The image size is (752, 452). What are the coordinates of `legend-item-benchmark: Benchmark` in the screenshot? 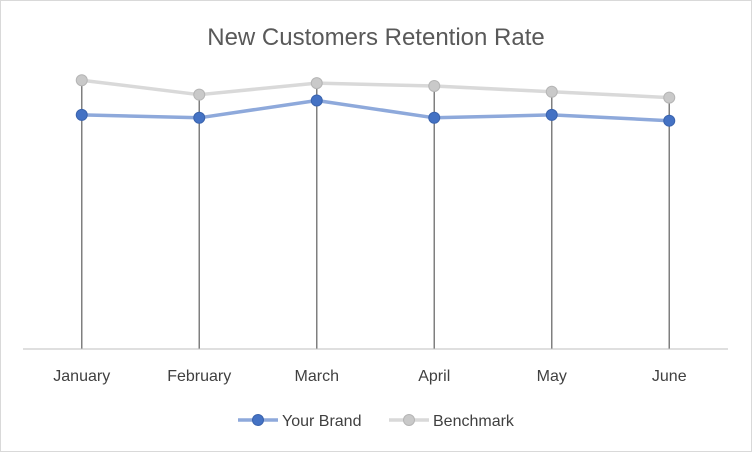 It's located at (452, 421).